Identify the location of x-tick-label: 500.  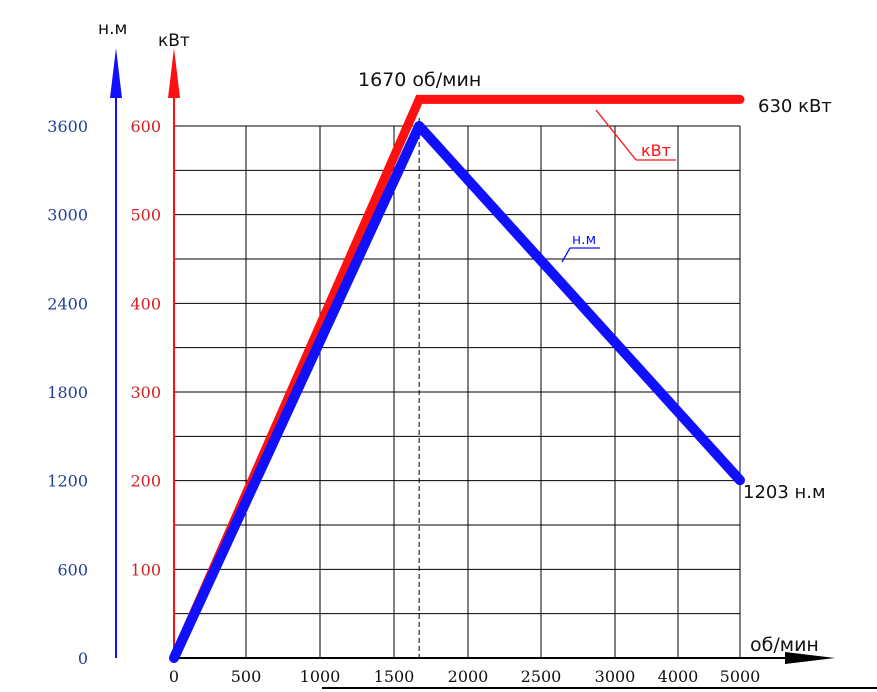
(246, 676).